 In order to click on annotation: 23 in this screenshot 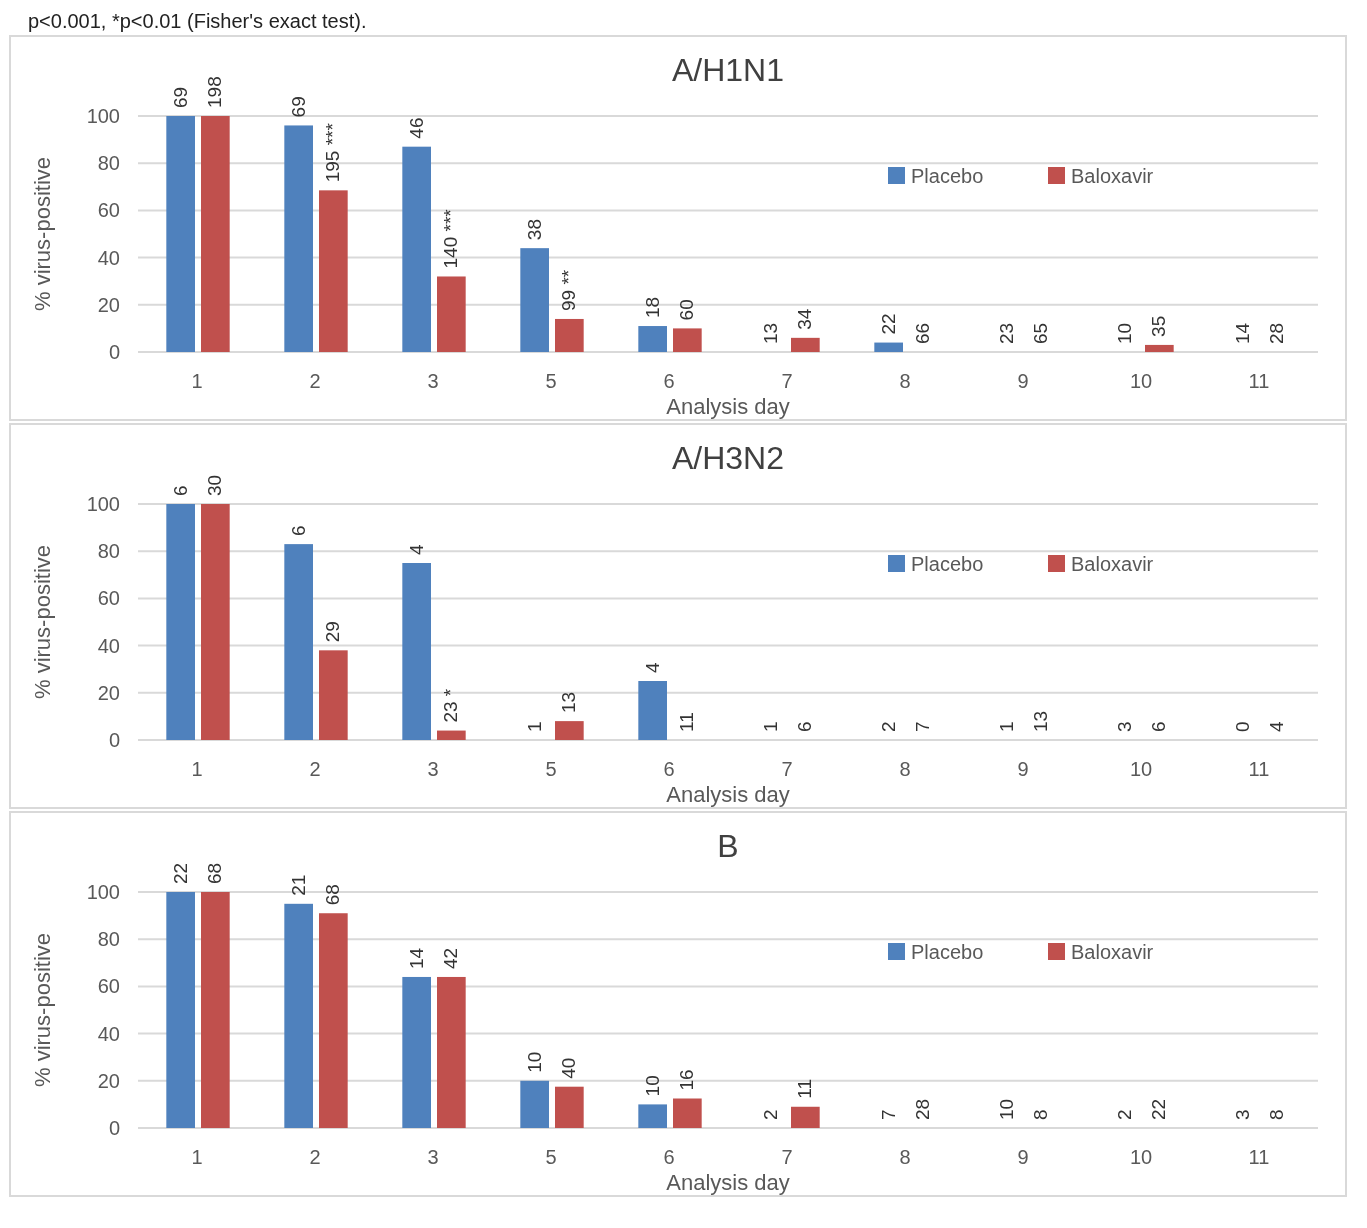, I will do `click(1006, 333)`.